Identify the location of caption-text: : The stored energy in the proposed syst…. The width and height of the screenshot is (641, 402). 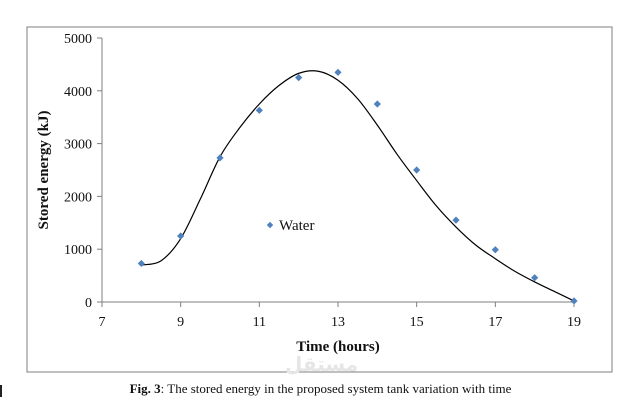
(336, 388).